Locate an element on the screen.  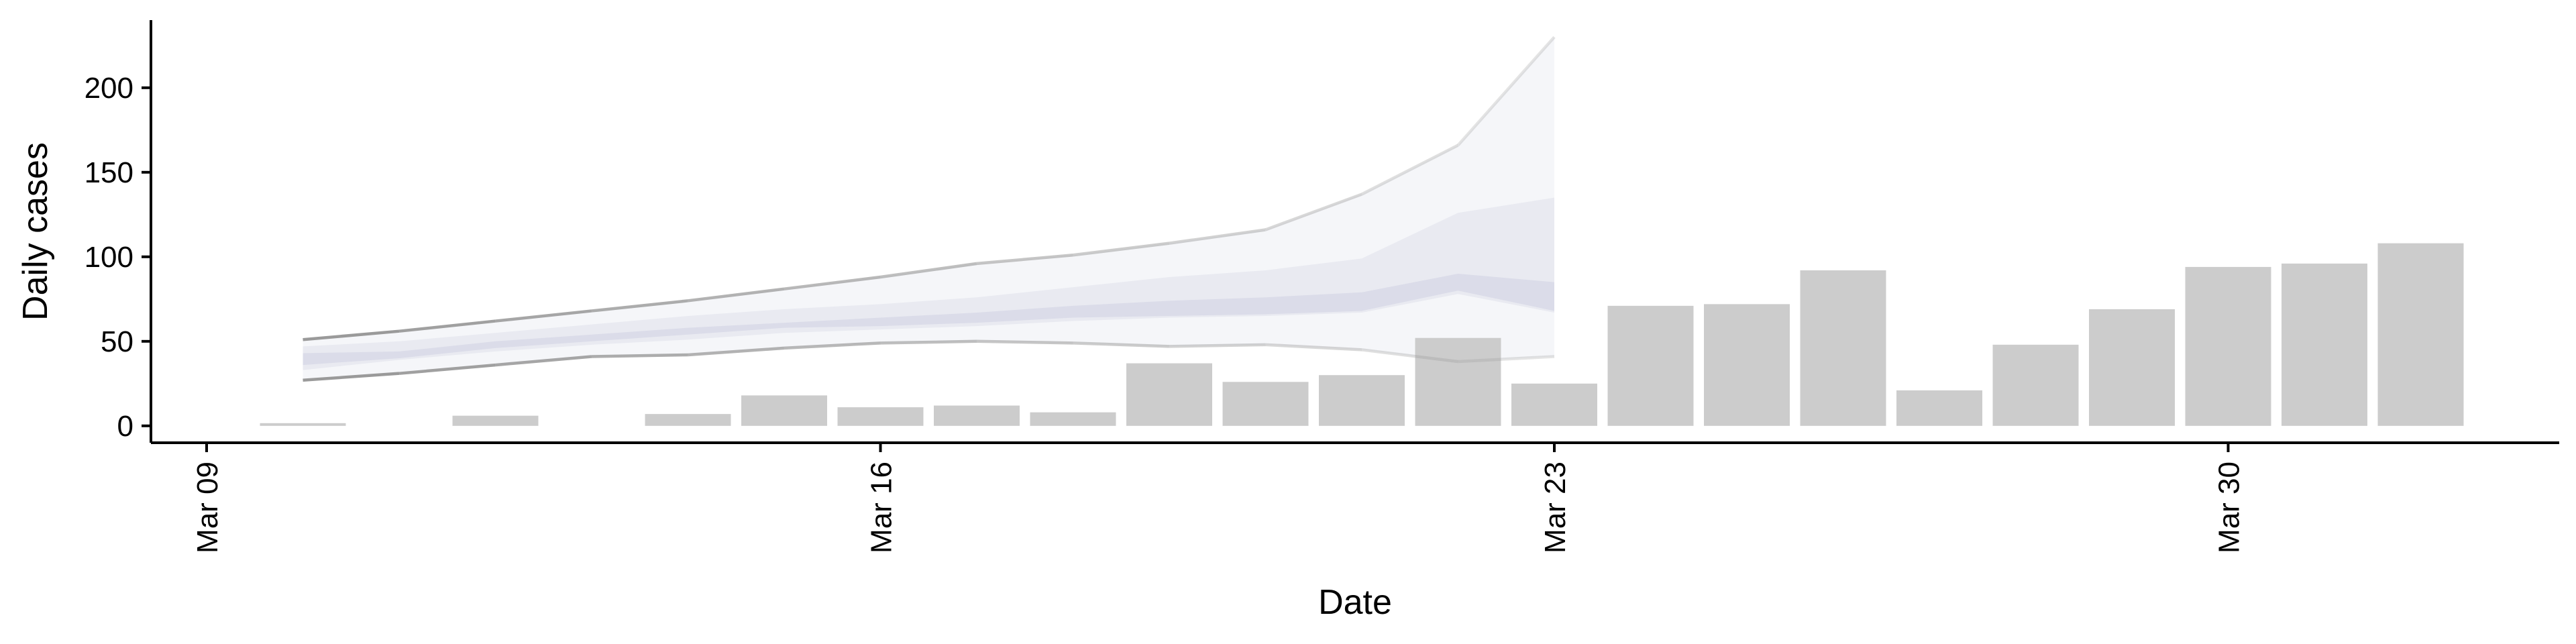
y-tick-label-100: 100 is located at coordinates (109, 257).